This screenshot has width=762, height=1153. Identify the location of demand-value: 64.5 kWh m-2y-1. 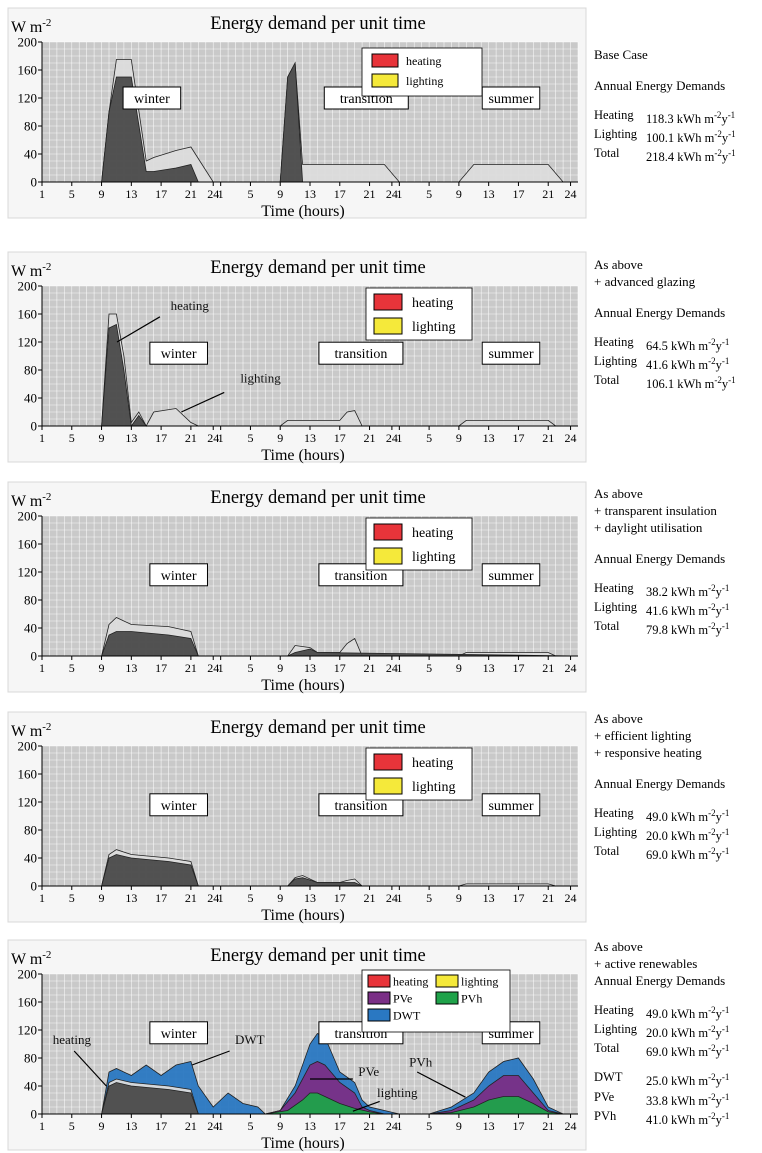
(687, 344).